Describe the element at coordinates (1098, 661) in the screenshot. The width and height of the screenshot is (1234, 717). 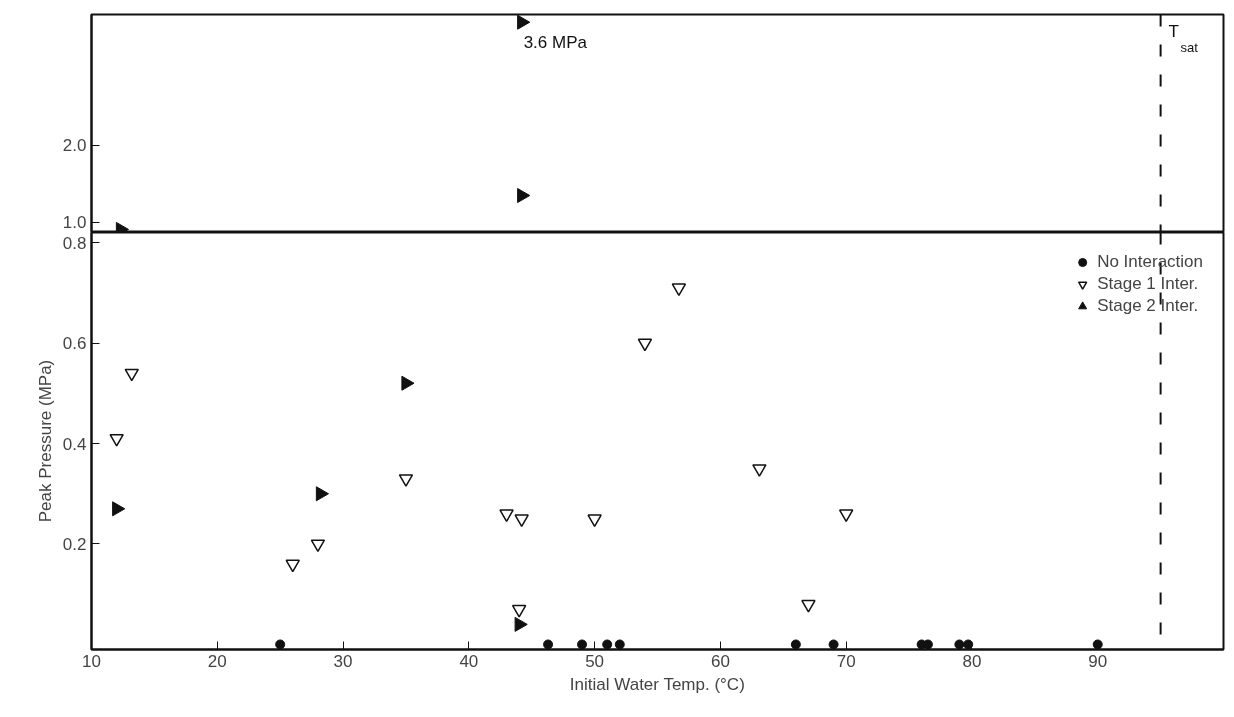
I see `x-tick-label: 90` at that location.